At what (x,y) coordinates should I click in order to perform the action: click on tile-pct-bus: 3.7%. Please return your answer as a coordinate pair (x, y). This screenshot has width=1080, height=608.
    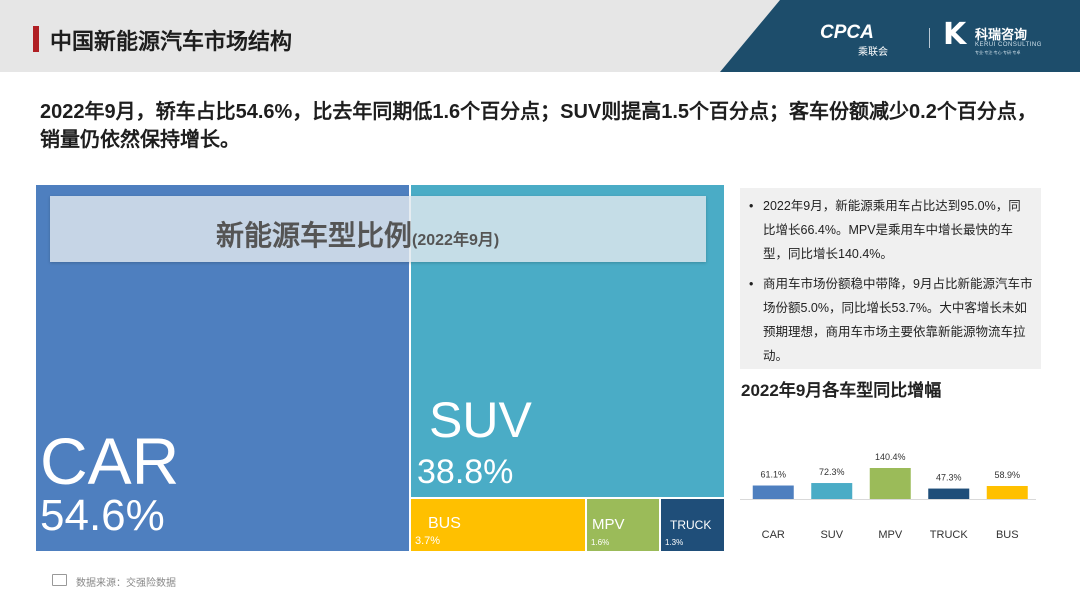
    Looking at the image, I should click on (428, 541).